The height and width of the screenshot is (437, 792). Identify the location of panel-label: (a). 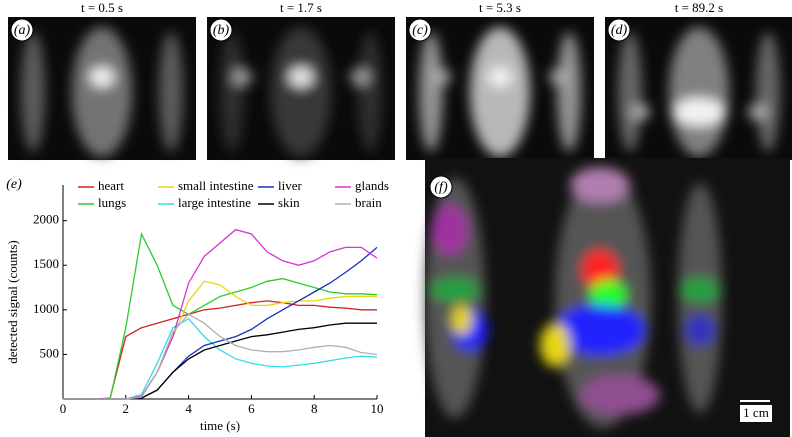
(22, 30).